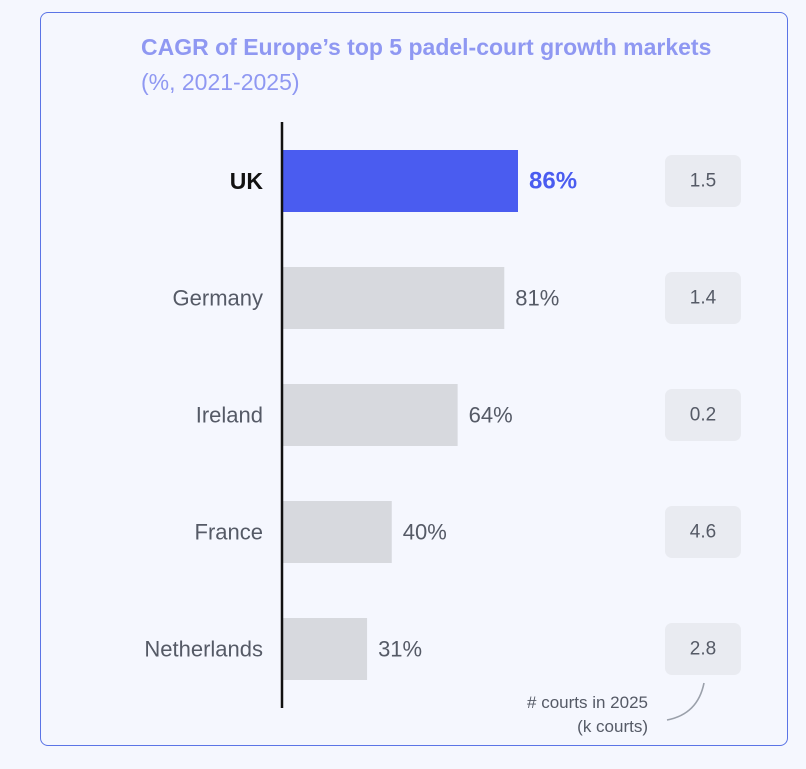  I want to click on courts-box-germany, so click(703, 298).